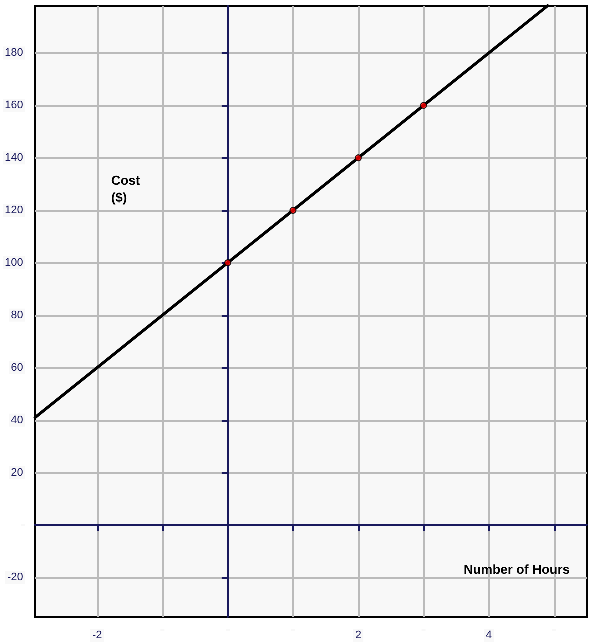  Describe the element at coordinates (17, 472) in the screenshot. I see `y-tick-label: 20` at that location.